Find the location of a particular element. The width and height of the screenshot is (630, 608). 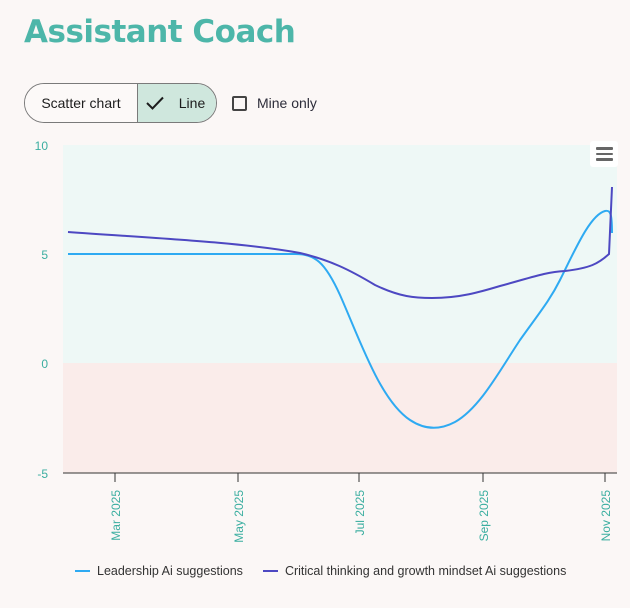

x-tick-label: May 2025 is located at coordinates (239, 516).